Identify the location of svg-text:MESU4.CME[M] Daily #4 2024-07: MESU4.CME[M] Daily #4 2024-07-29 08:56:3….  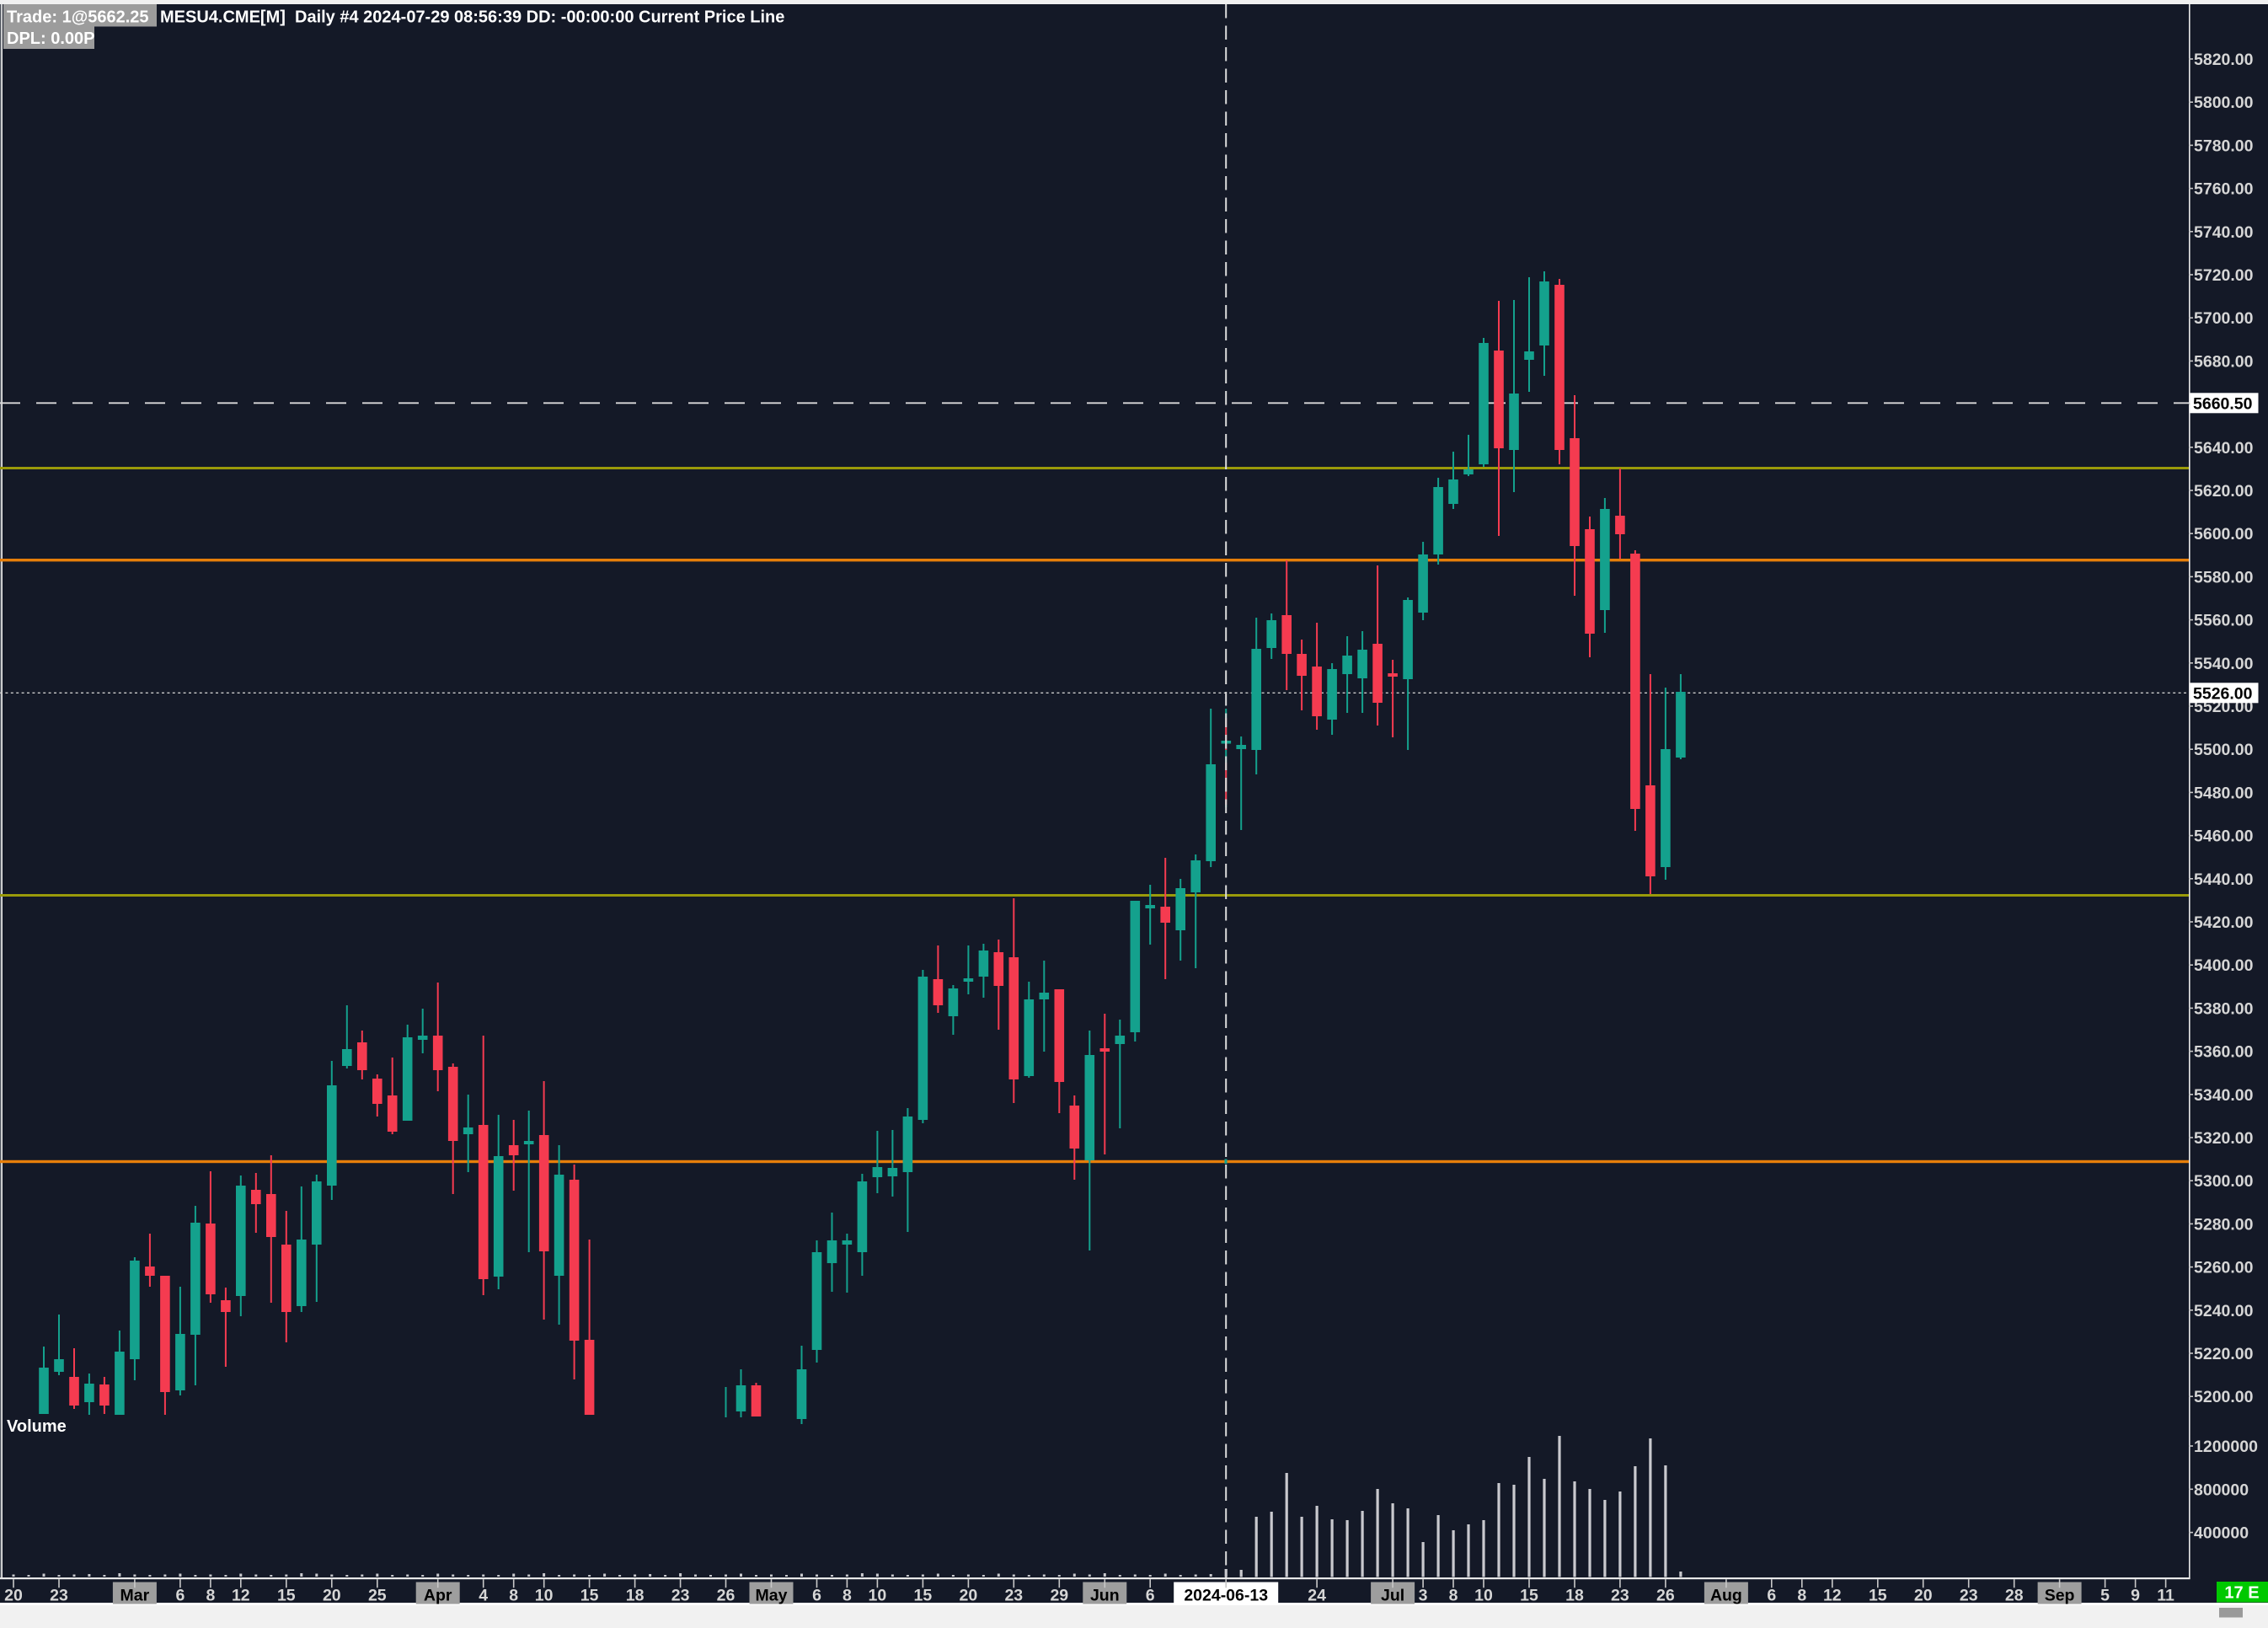
(472, 17).